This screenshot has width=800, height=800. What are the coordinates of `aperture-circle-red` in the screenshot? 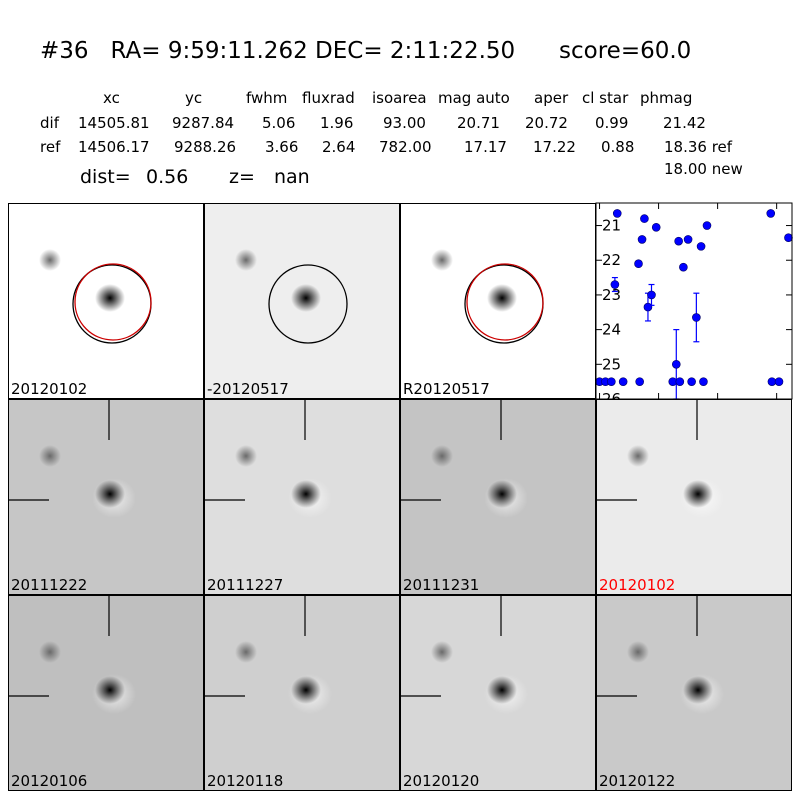 It's located at (505, 302).